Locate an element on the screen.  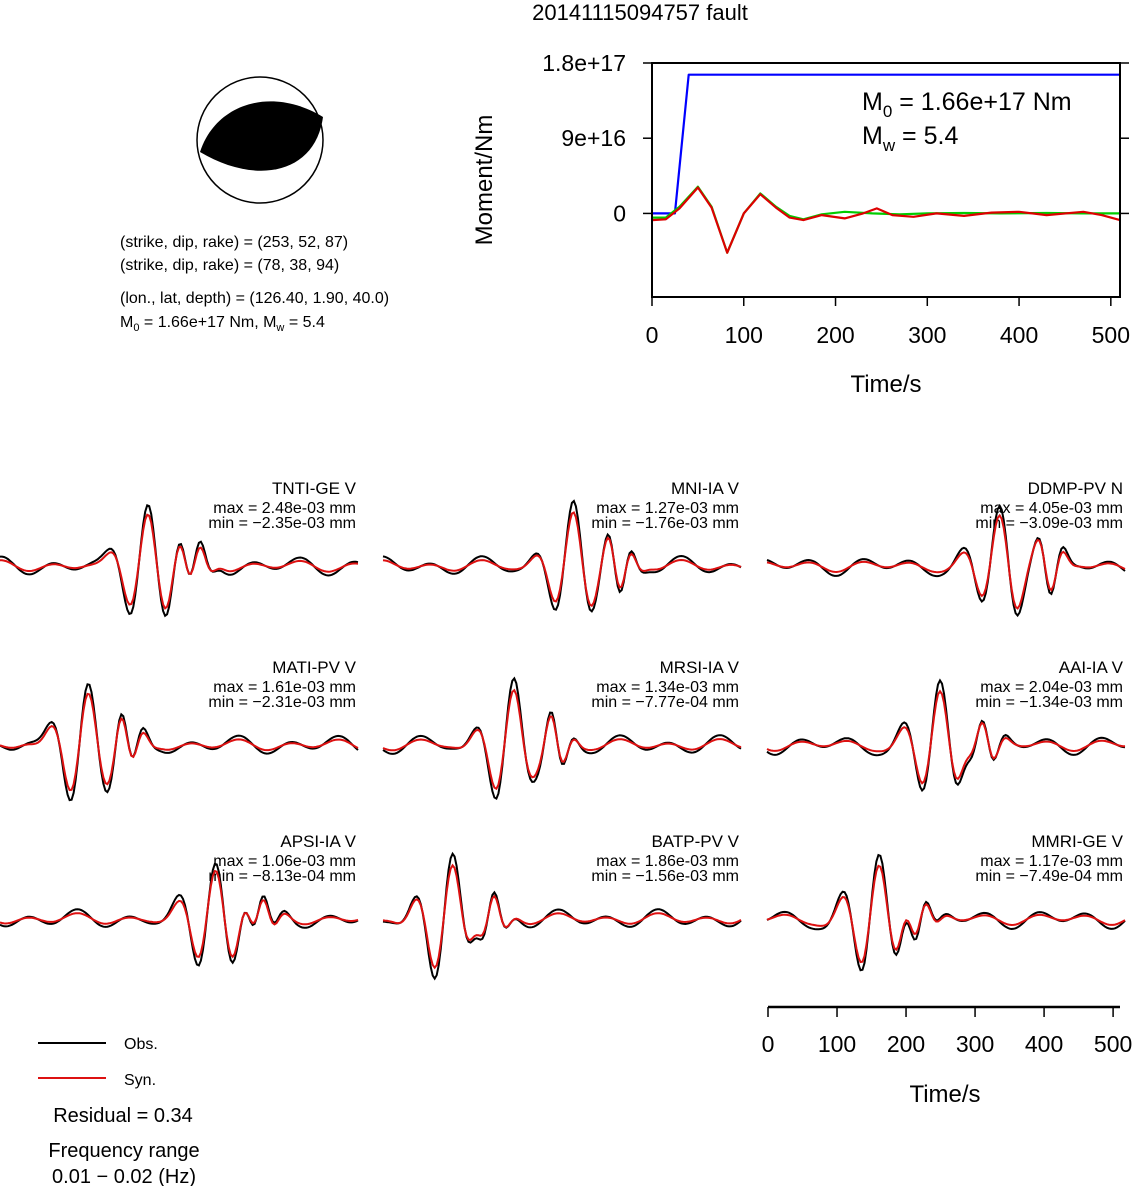
legend-syn-label: Syn. is located at coordinates (140, 1080).